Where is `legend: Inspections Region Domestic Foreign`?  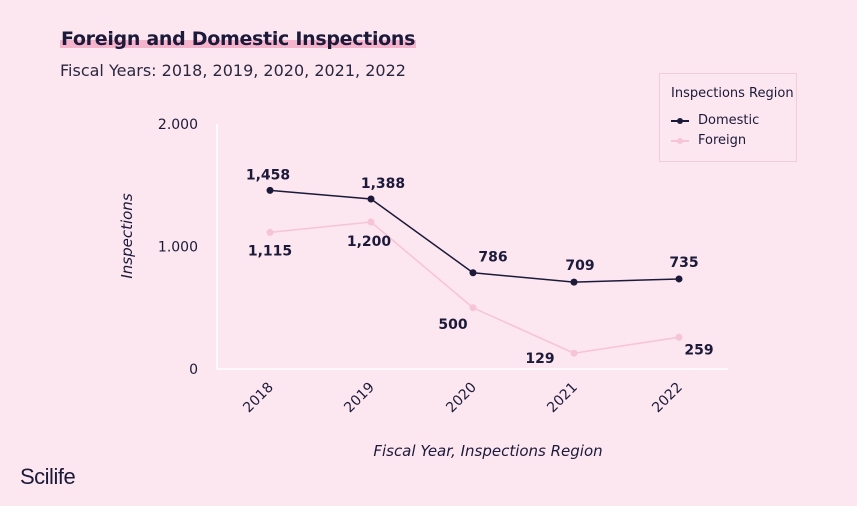 legend: Inspections Region Domestic Foreign is located at coordinates (728, 117).